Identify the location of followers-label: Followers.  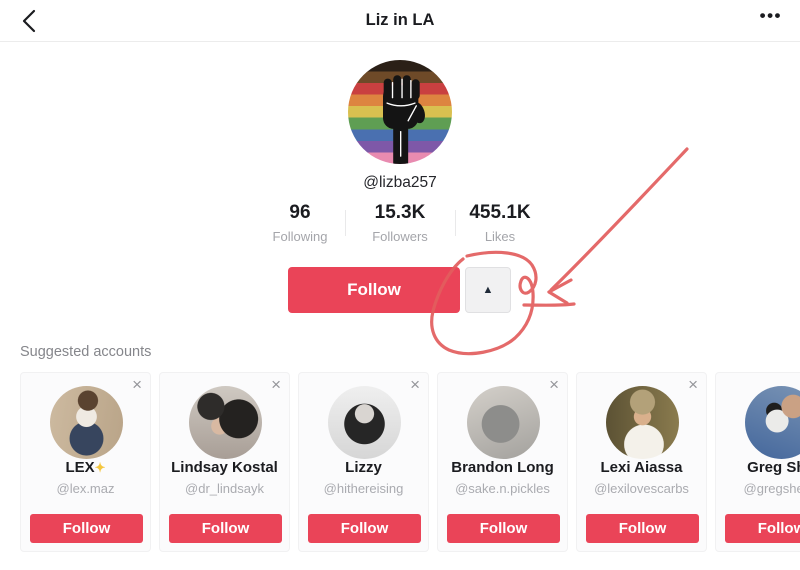
(400, 236).